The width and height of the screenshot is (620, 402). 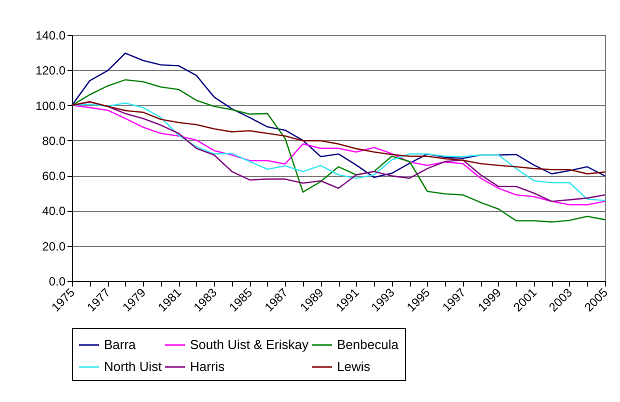 I want to click on y-tick-label: 140.0, so click(x=50, y=35).